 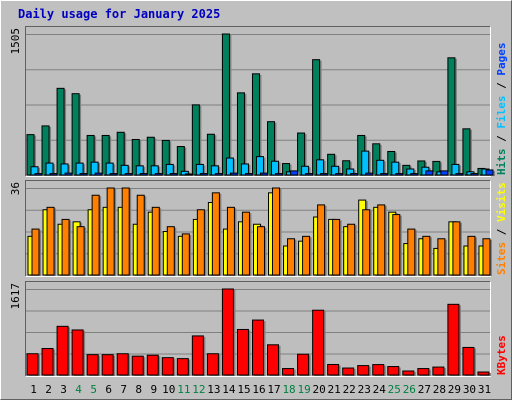 What do you see at coordinates (501, 162) in the screenshot?
I see `legend-hits: Hits` at bounding box center [501, 162].